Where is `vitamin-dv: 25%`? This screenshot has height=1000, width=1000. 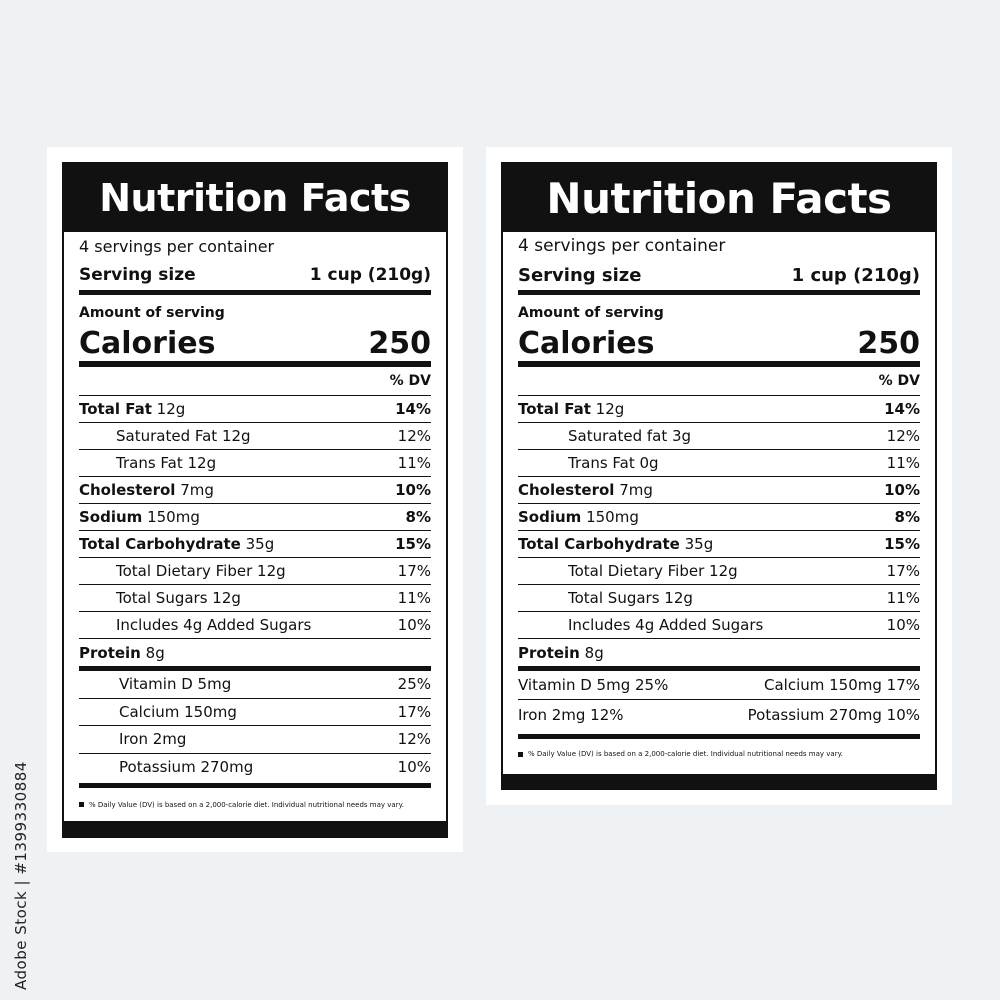 vitamin-dv: 25% is located at coordinates (414, 684).